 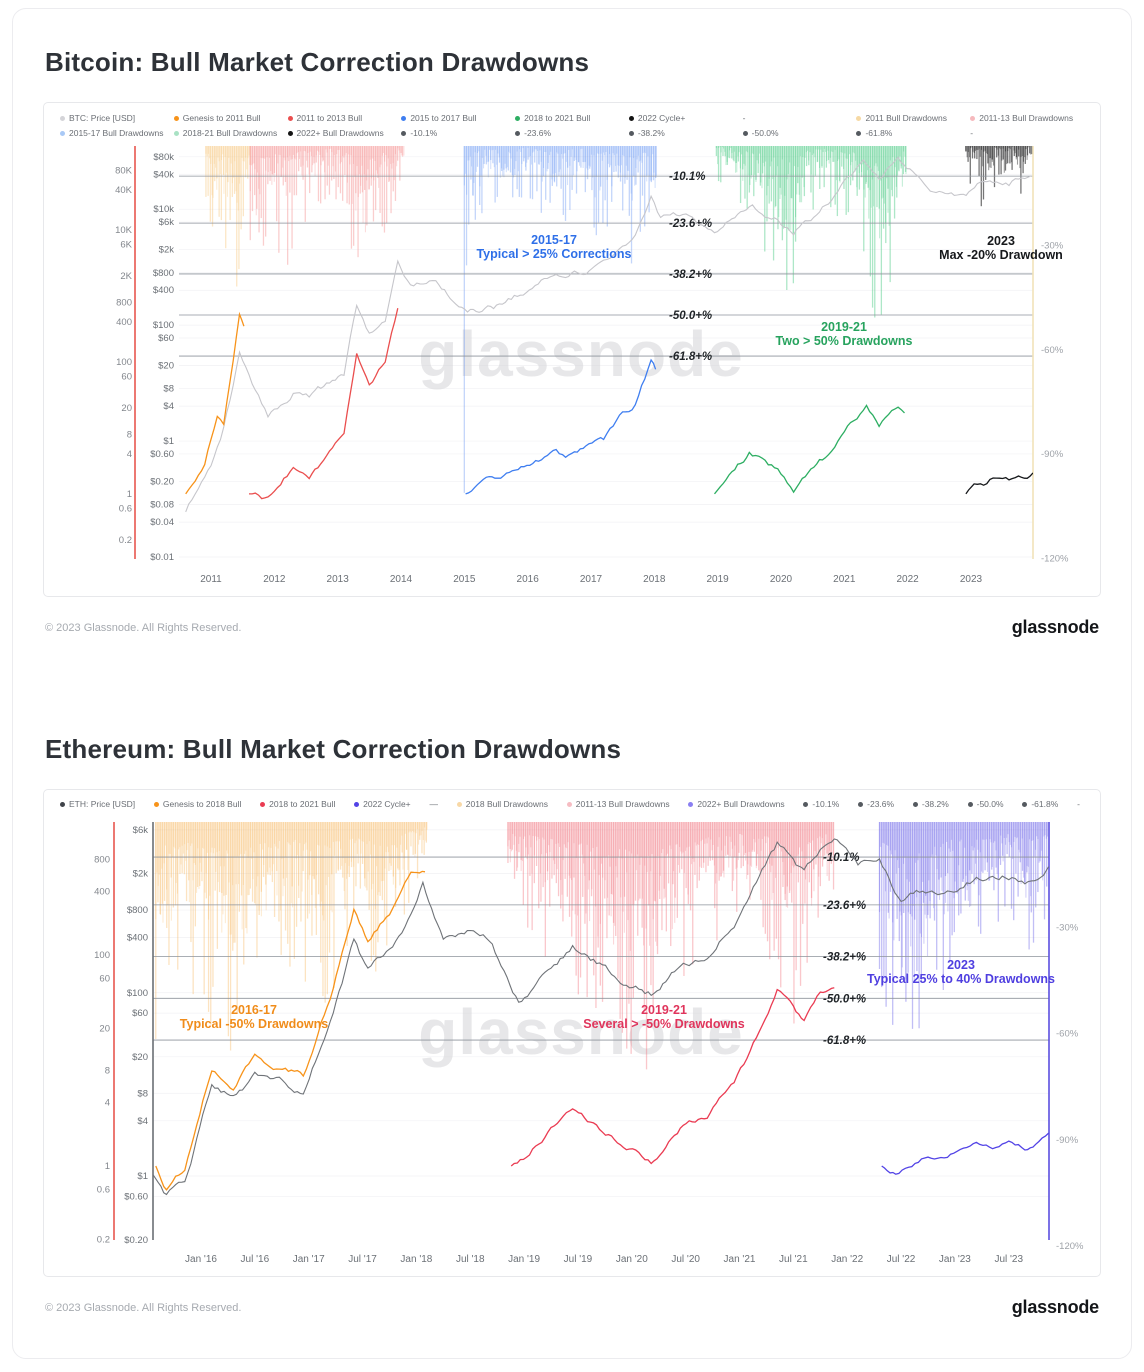 What do you see at coordinates (344, 118) in the screenshot?
I see `legend-item: 2011 to 2013 Bull` at bounding box center [344, 118].